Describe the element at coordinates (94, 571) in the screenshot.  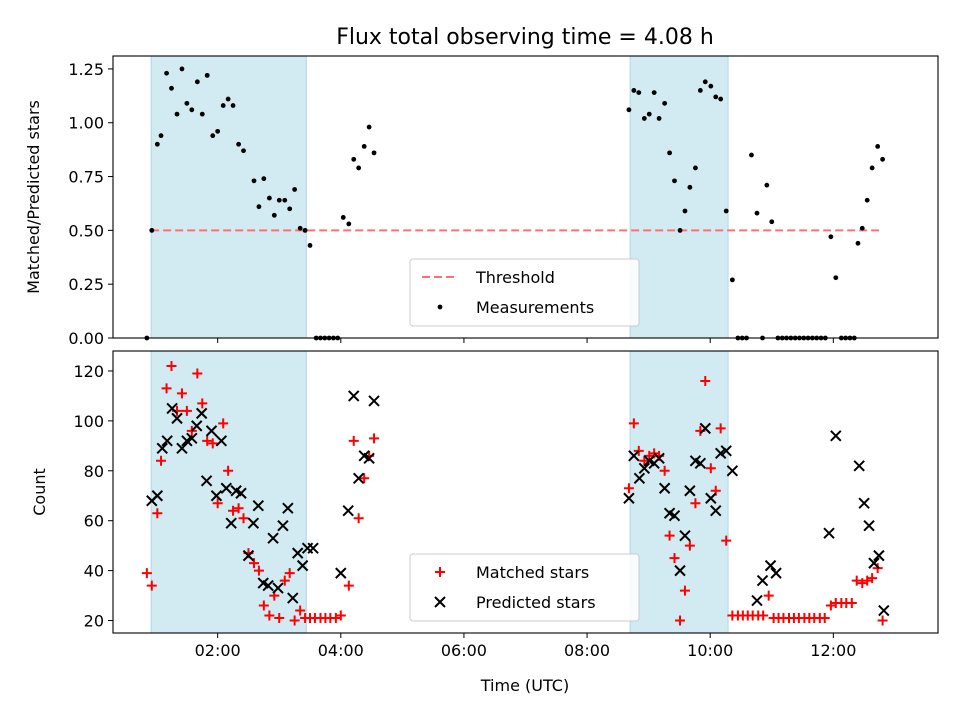
I see `y-tick-label: 40` at that location.